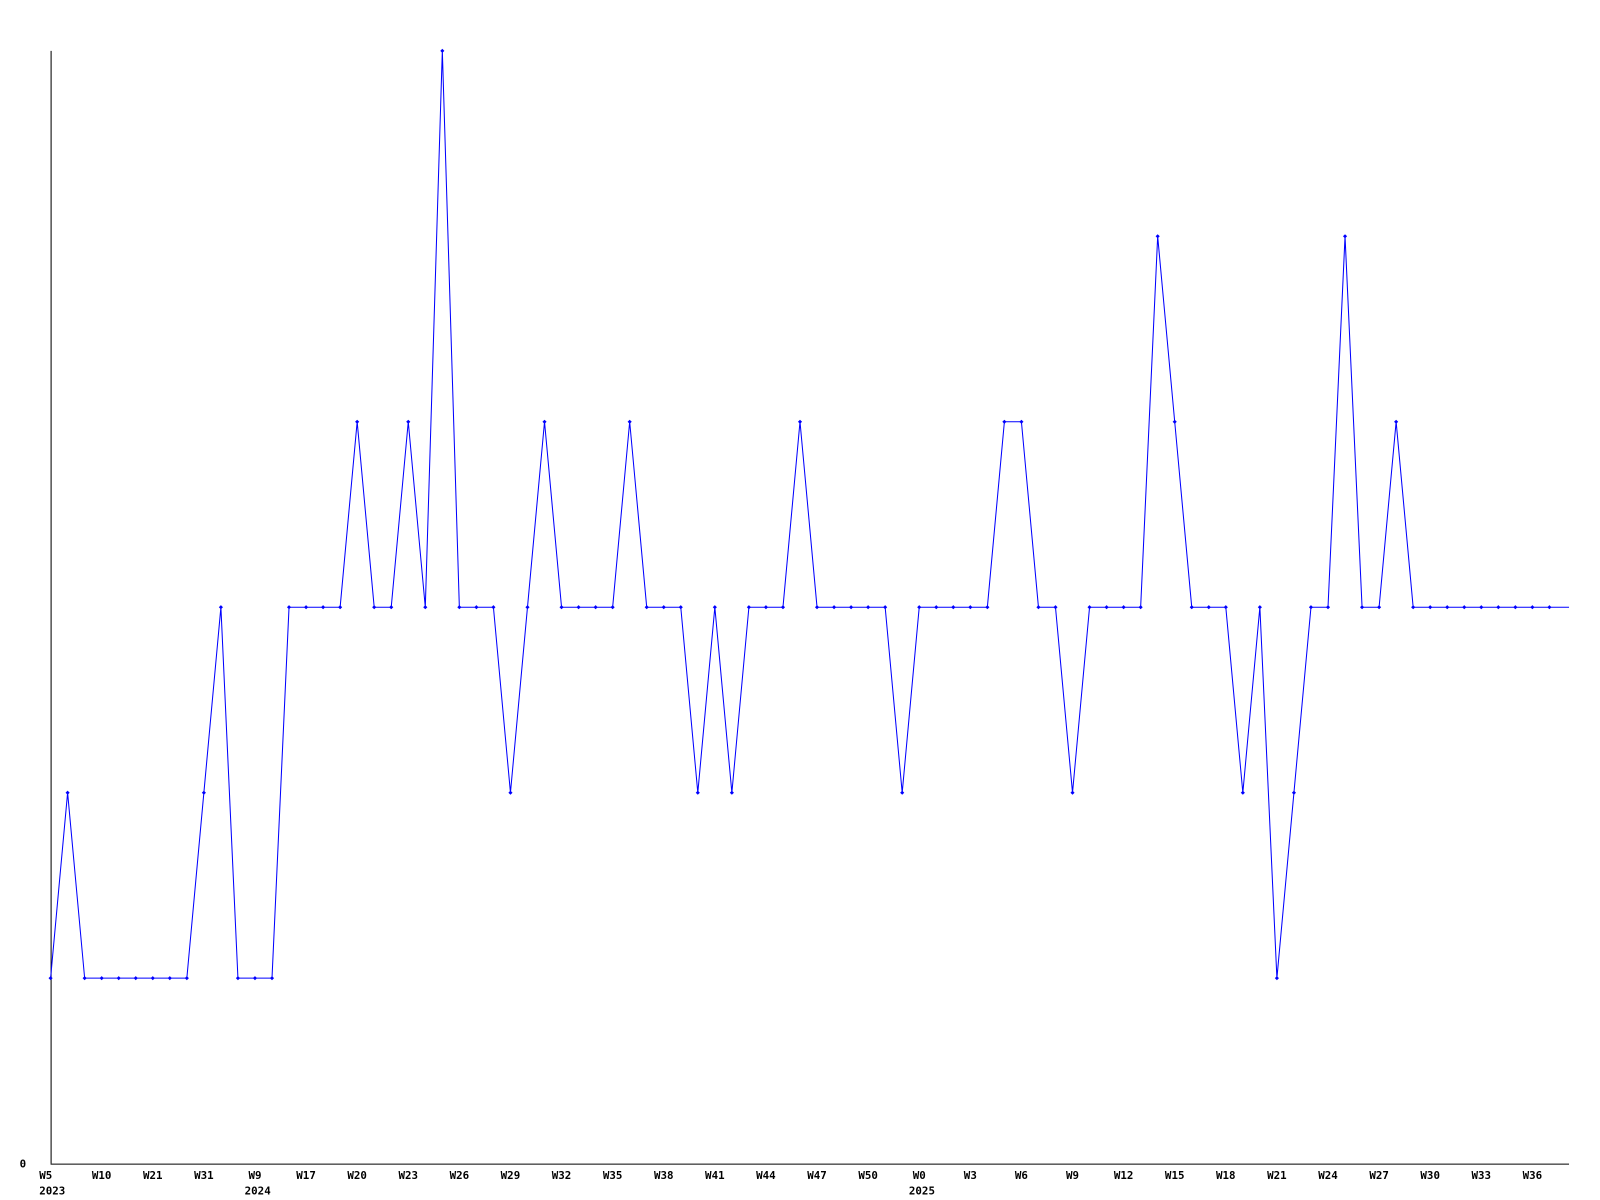 Image resolution: width=1600 pixels, height=1200 pixels. Describe the element at coordinates (1482, 1175) in the screenshot. I see `x-tick-label: W33` at that location.